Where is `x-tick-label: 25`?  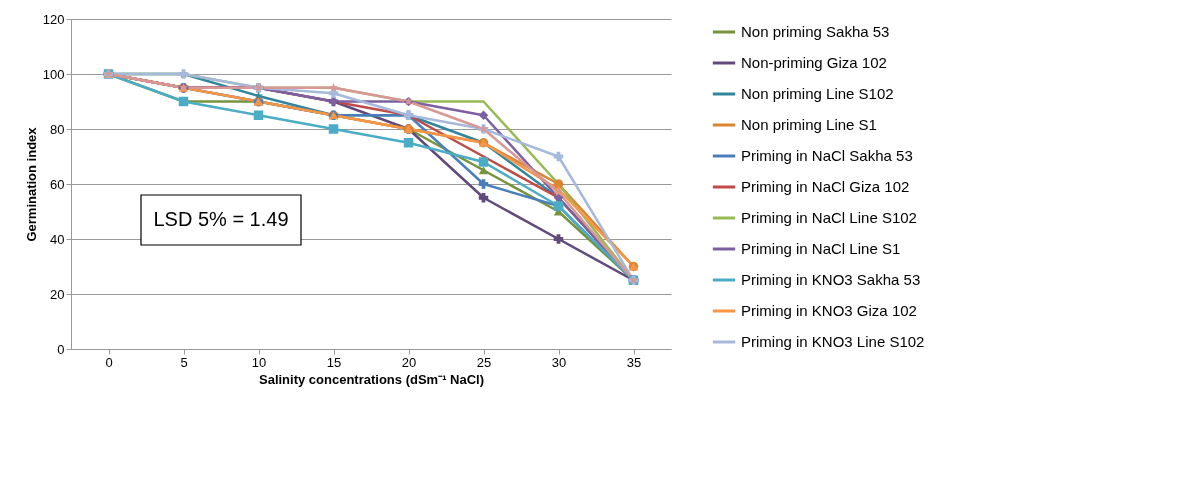
x-tick-label: 25 is located at coordinates (484, 362).